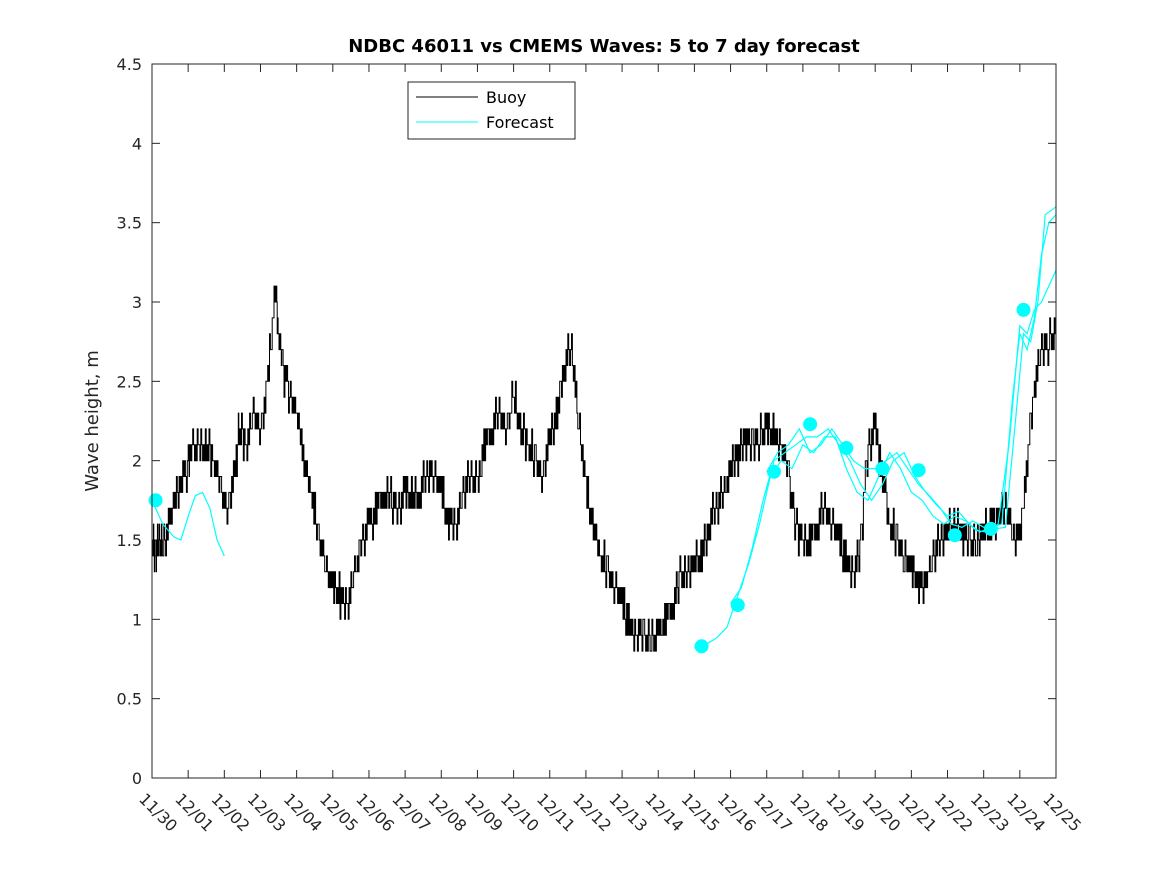  What do you see at coordinates (447, 812) in the screenshot?
I see `x-tick-label: 12/08` at bounding box center [447, 812].